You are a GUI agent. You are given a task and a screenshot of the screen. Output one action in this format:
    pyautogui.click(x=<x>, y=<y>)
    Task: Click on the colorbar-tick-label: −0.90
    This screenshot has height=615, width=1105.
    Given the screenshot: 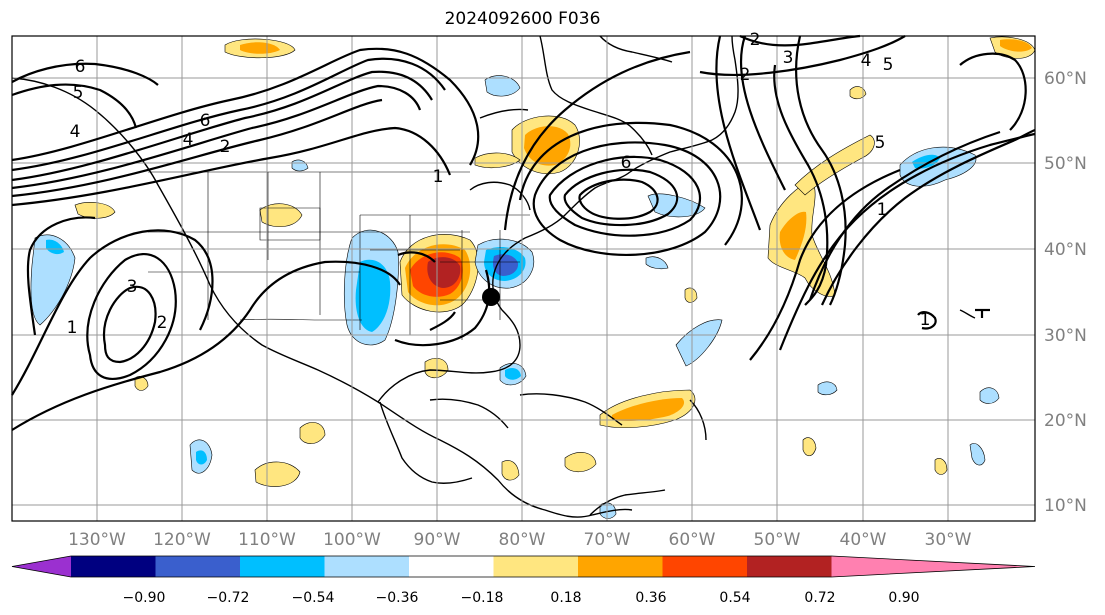 What is the action you would take?
    pyautogui.click(x=144, y=598)
    